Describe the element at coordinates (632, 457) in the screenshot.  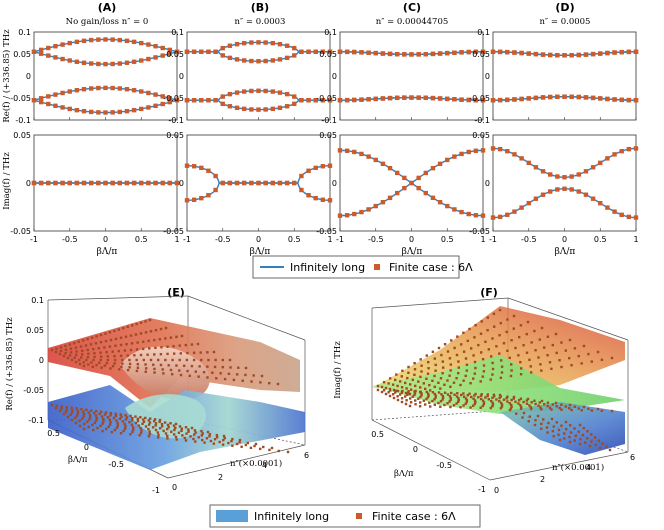
I see `F-ytick: 6` at that location.